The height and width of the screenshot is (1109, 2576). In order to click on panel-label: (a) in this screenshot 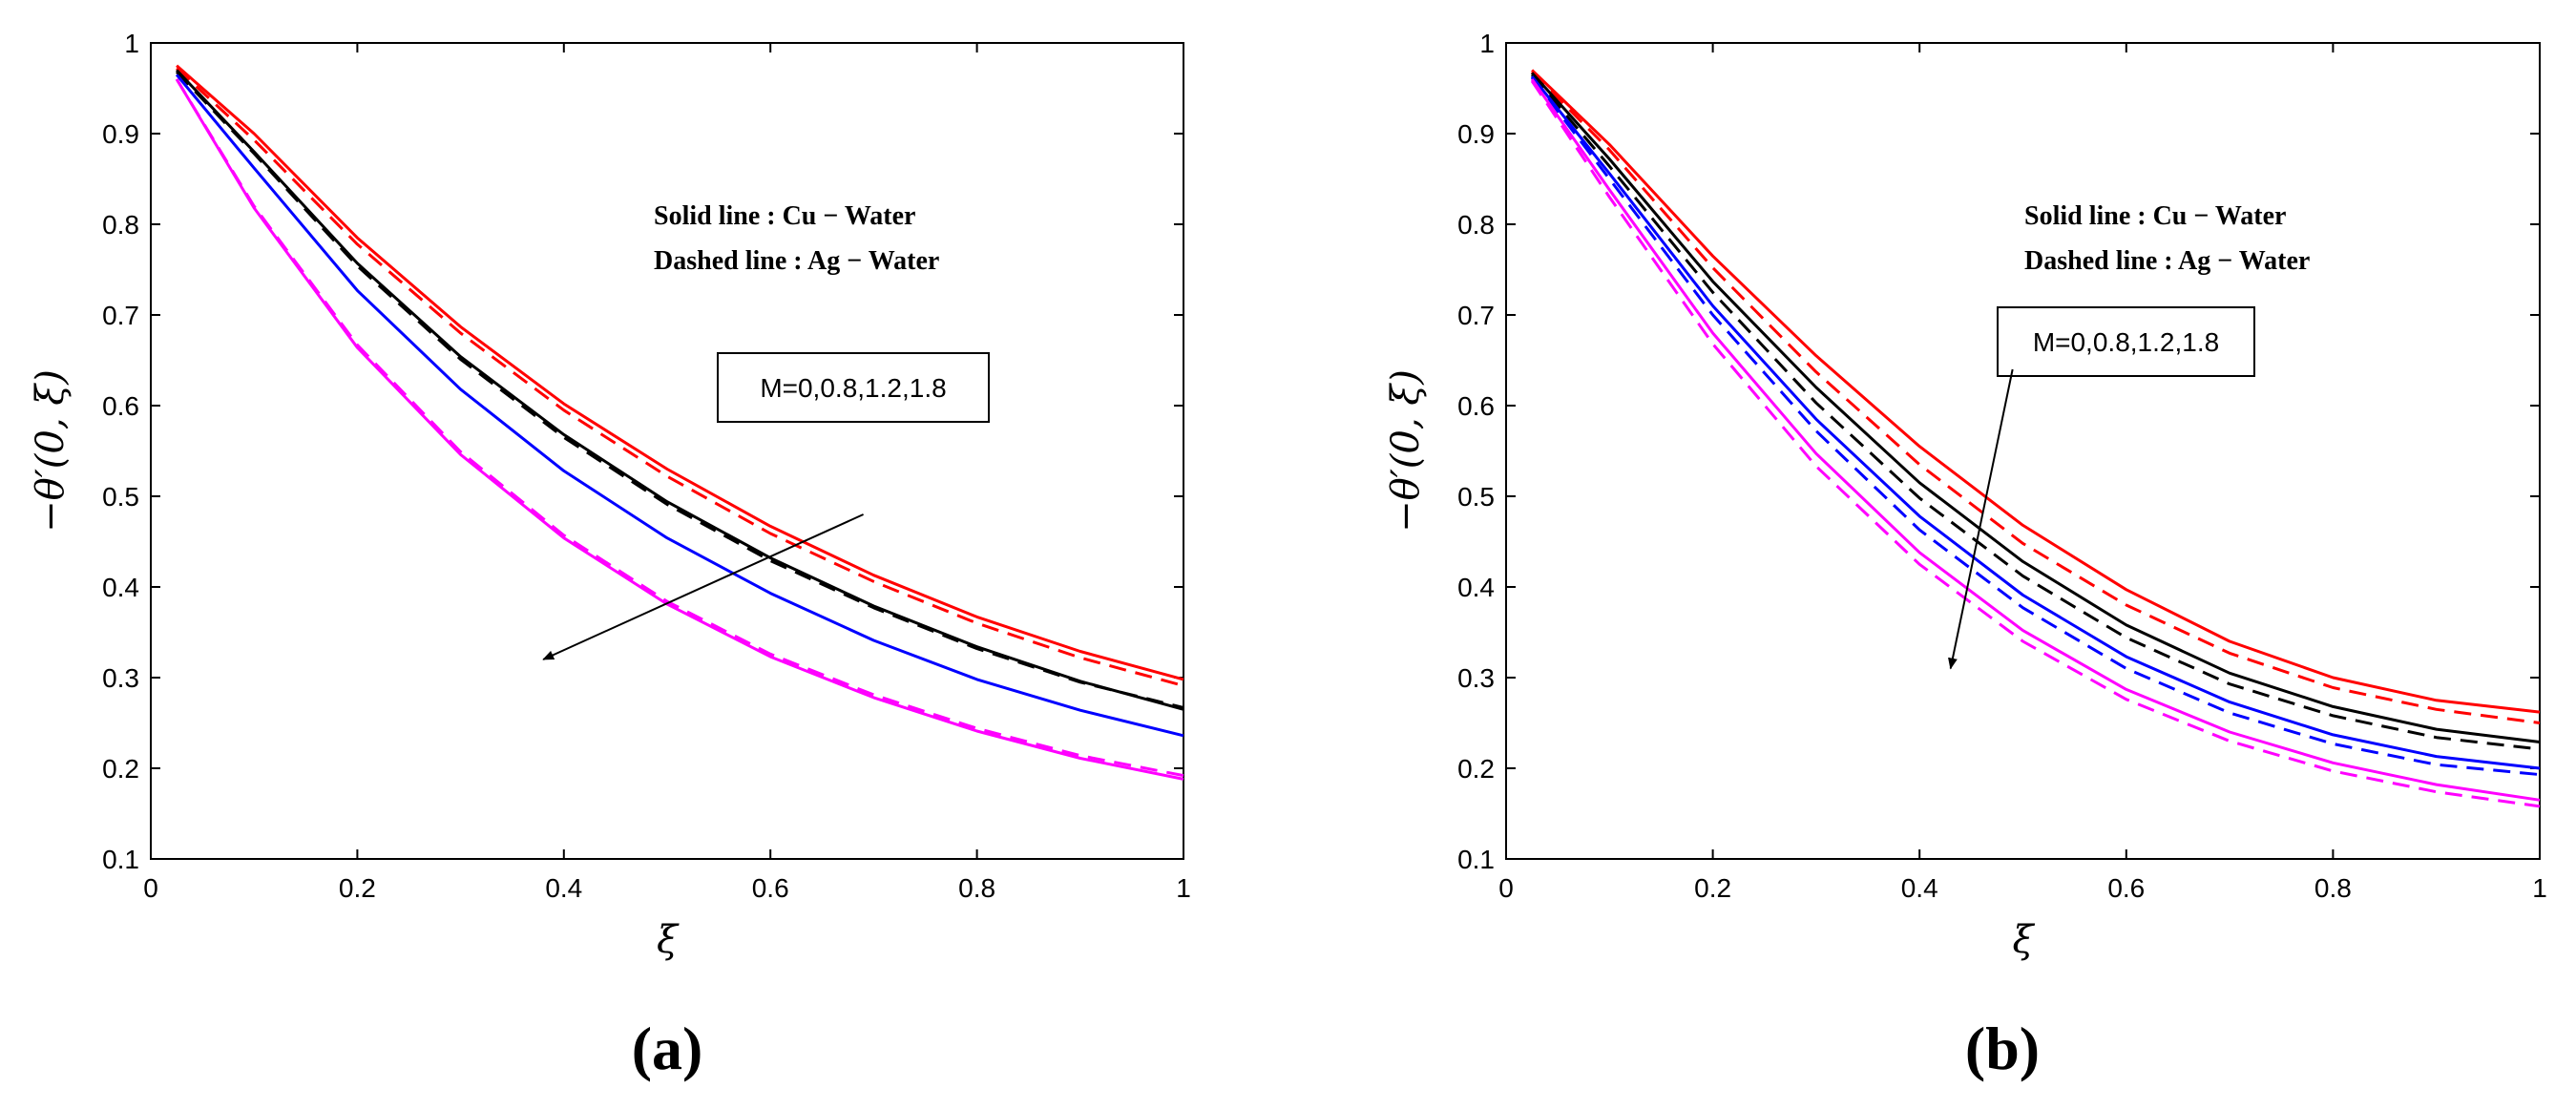, I will do `click(667, 1048)`.